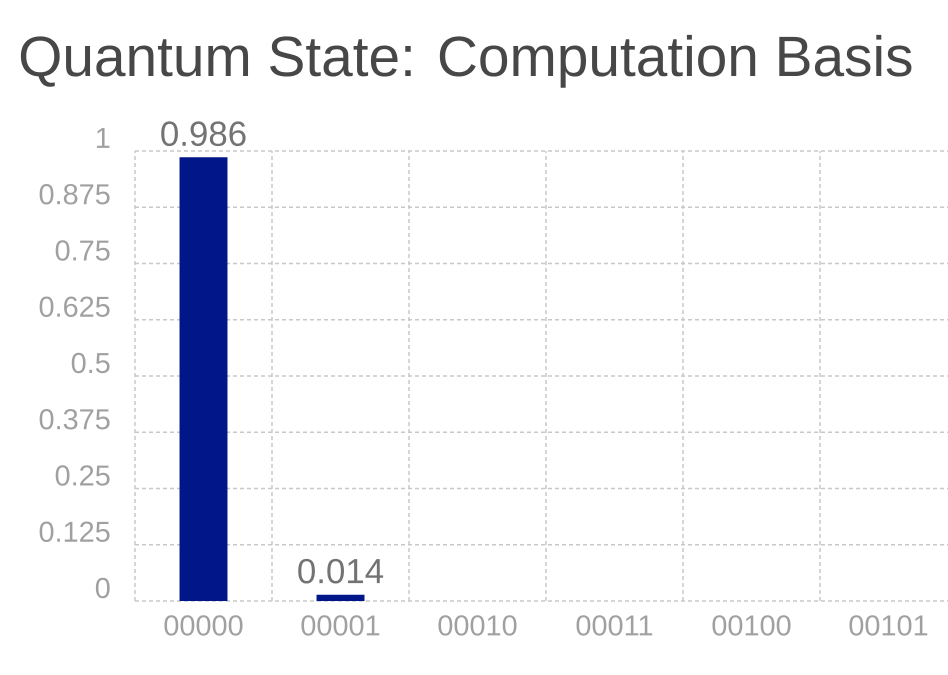 The height and width of the screenshot is (675, 948). Describe the element at coordinates (91, 363) in the screenshot. I see `y-tick-label: 0.5` at that location.